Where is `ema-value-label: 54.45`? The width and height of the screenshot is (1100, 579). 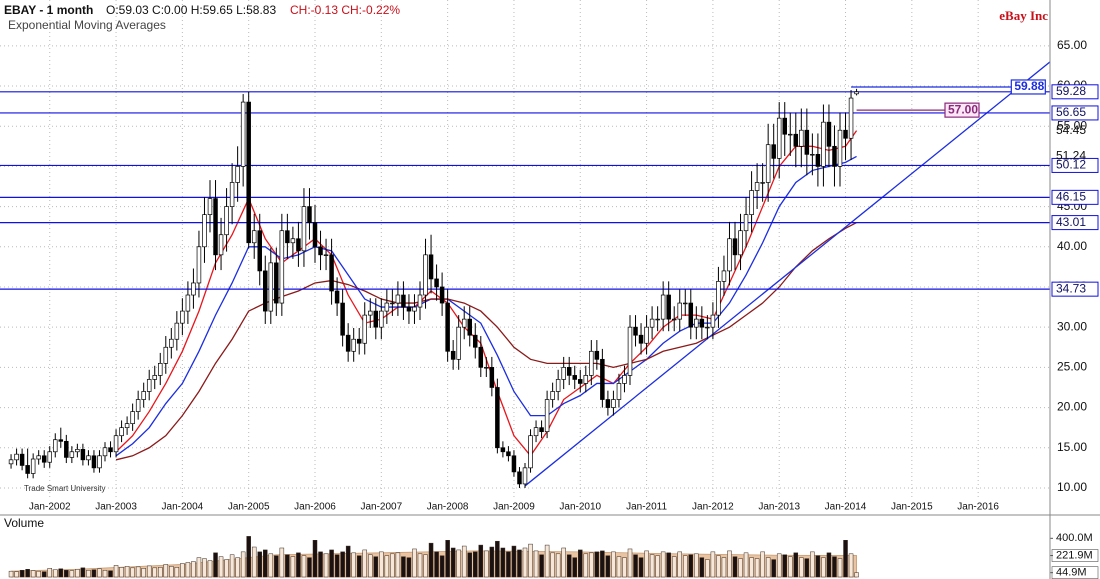 ema-value-label: 54.45 is located at coordinates (1071, 130).